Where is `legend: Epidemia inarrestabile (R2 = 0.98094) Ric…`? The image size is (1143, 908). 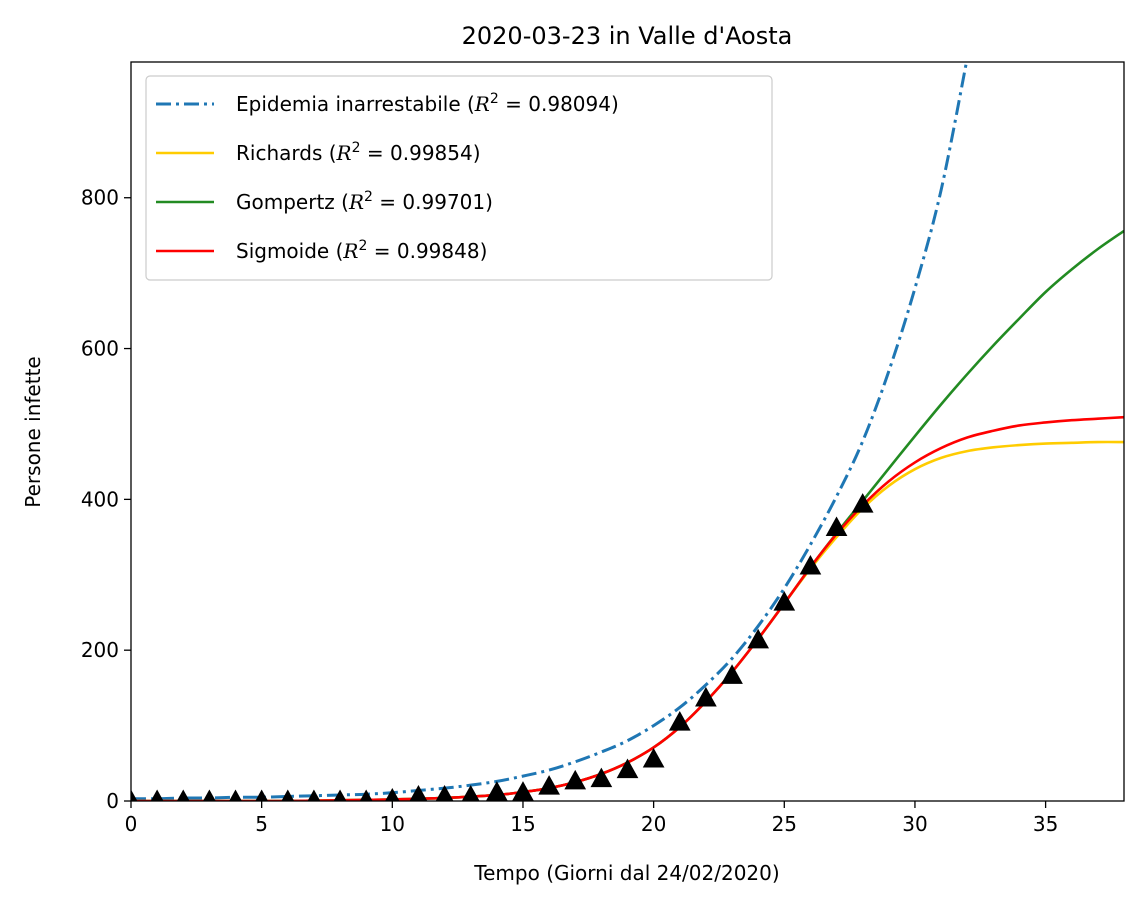
legend: Epidemia inarrestabile (R2 = 0.98094) Ric… is located at coordinates (459, 178).